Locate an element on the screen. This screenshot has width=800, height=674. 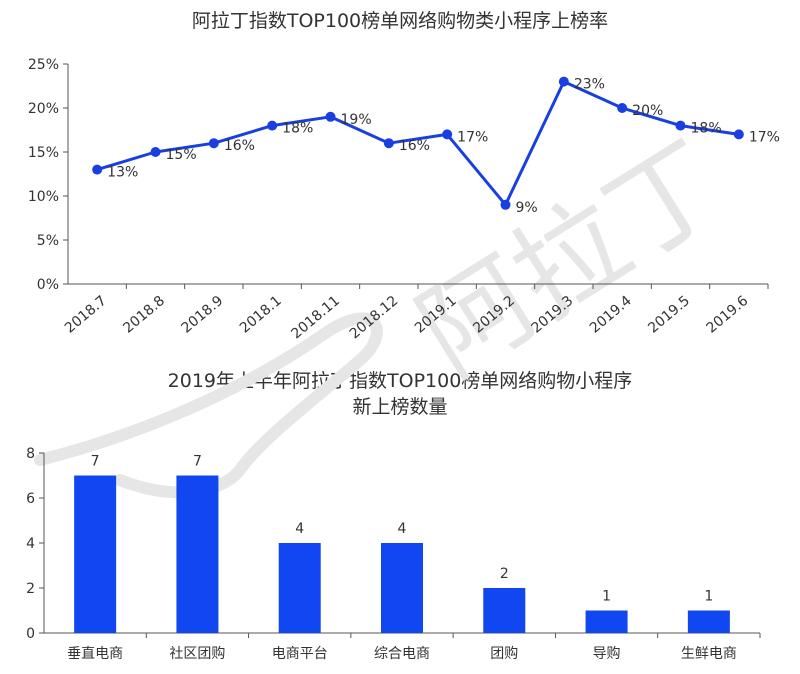
bar-y-tick-label: 2 is located at coordinates (30, 589).